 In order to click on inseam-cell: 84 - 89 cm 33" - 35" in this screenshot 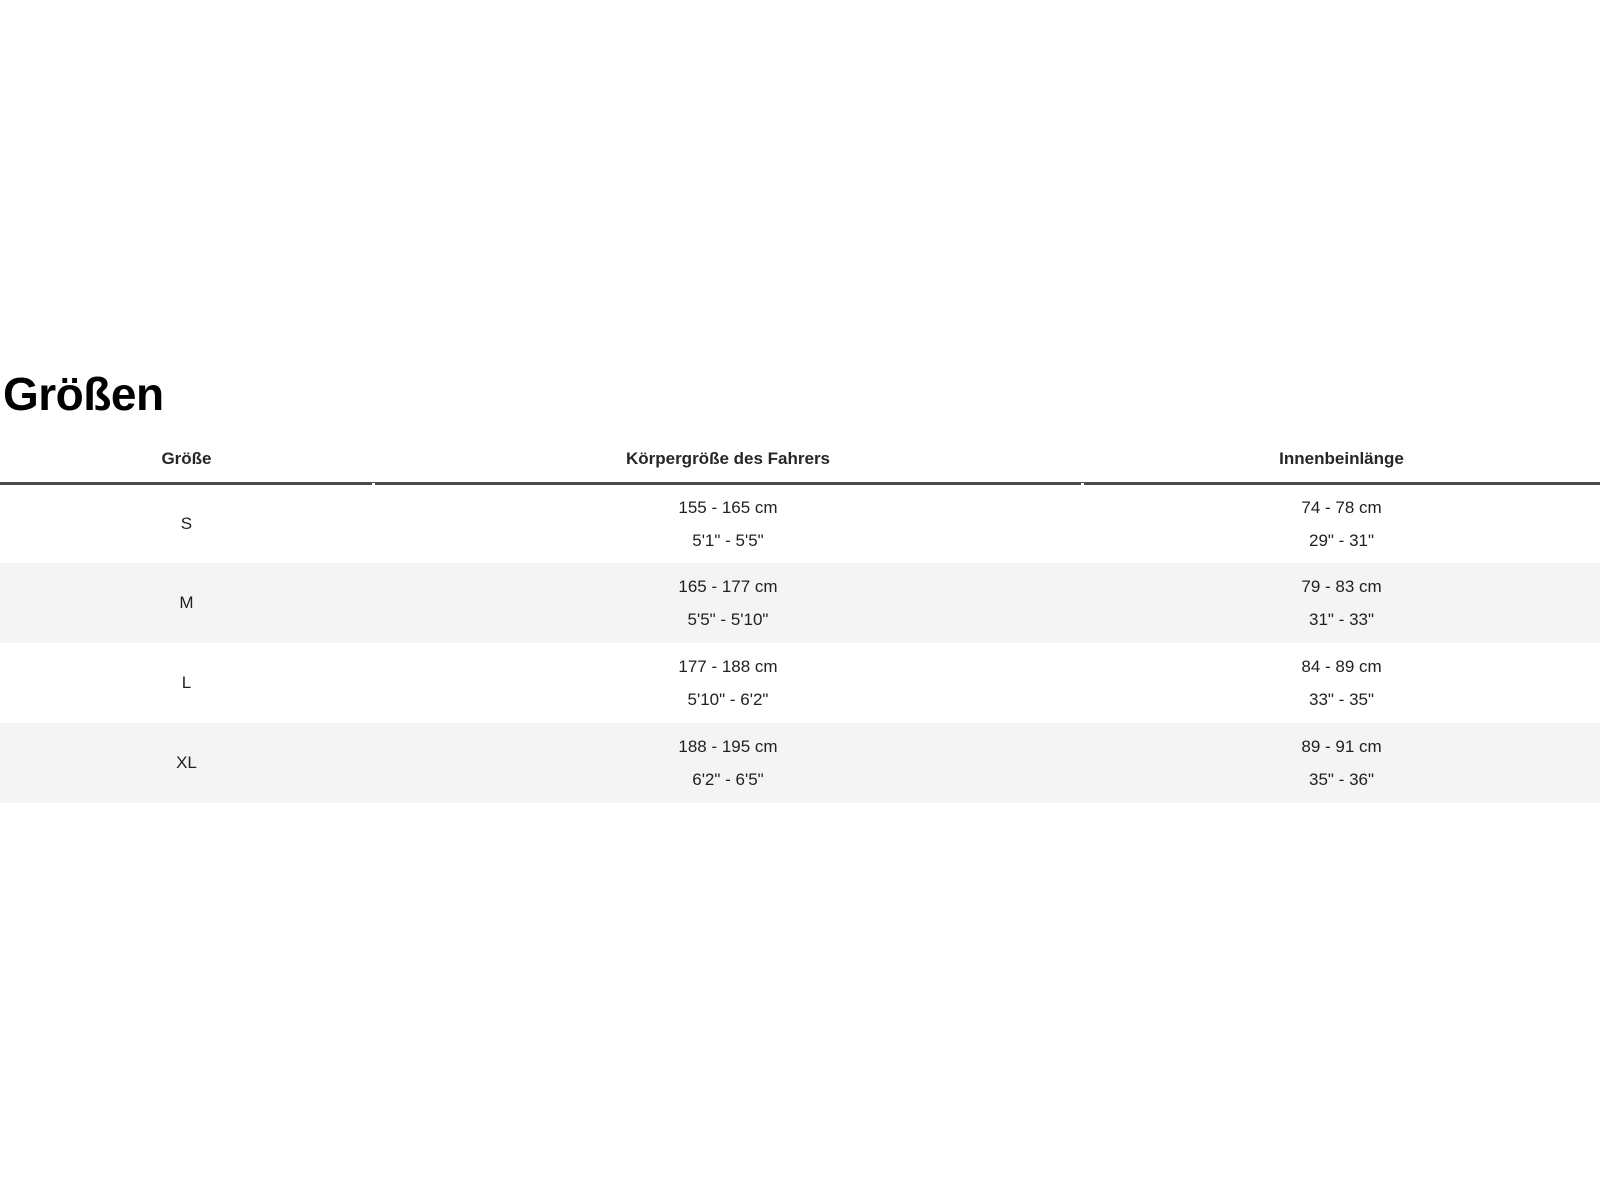, I will do `click(1341, 683)`.